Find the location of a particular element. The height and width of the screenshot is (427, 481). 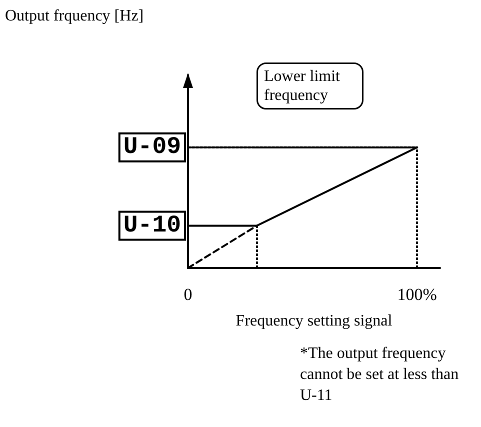

x-tick-label: 0 is located at coordinates (188, 294).